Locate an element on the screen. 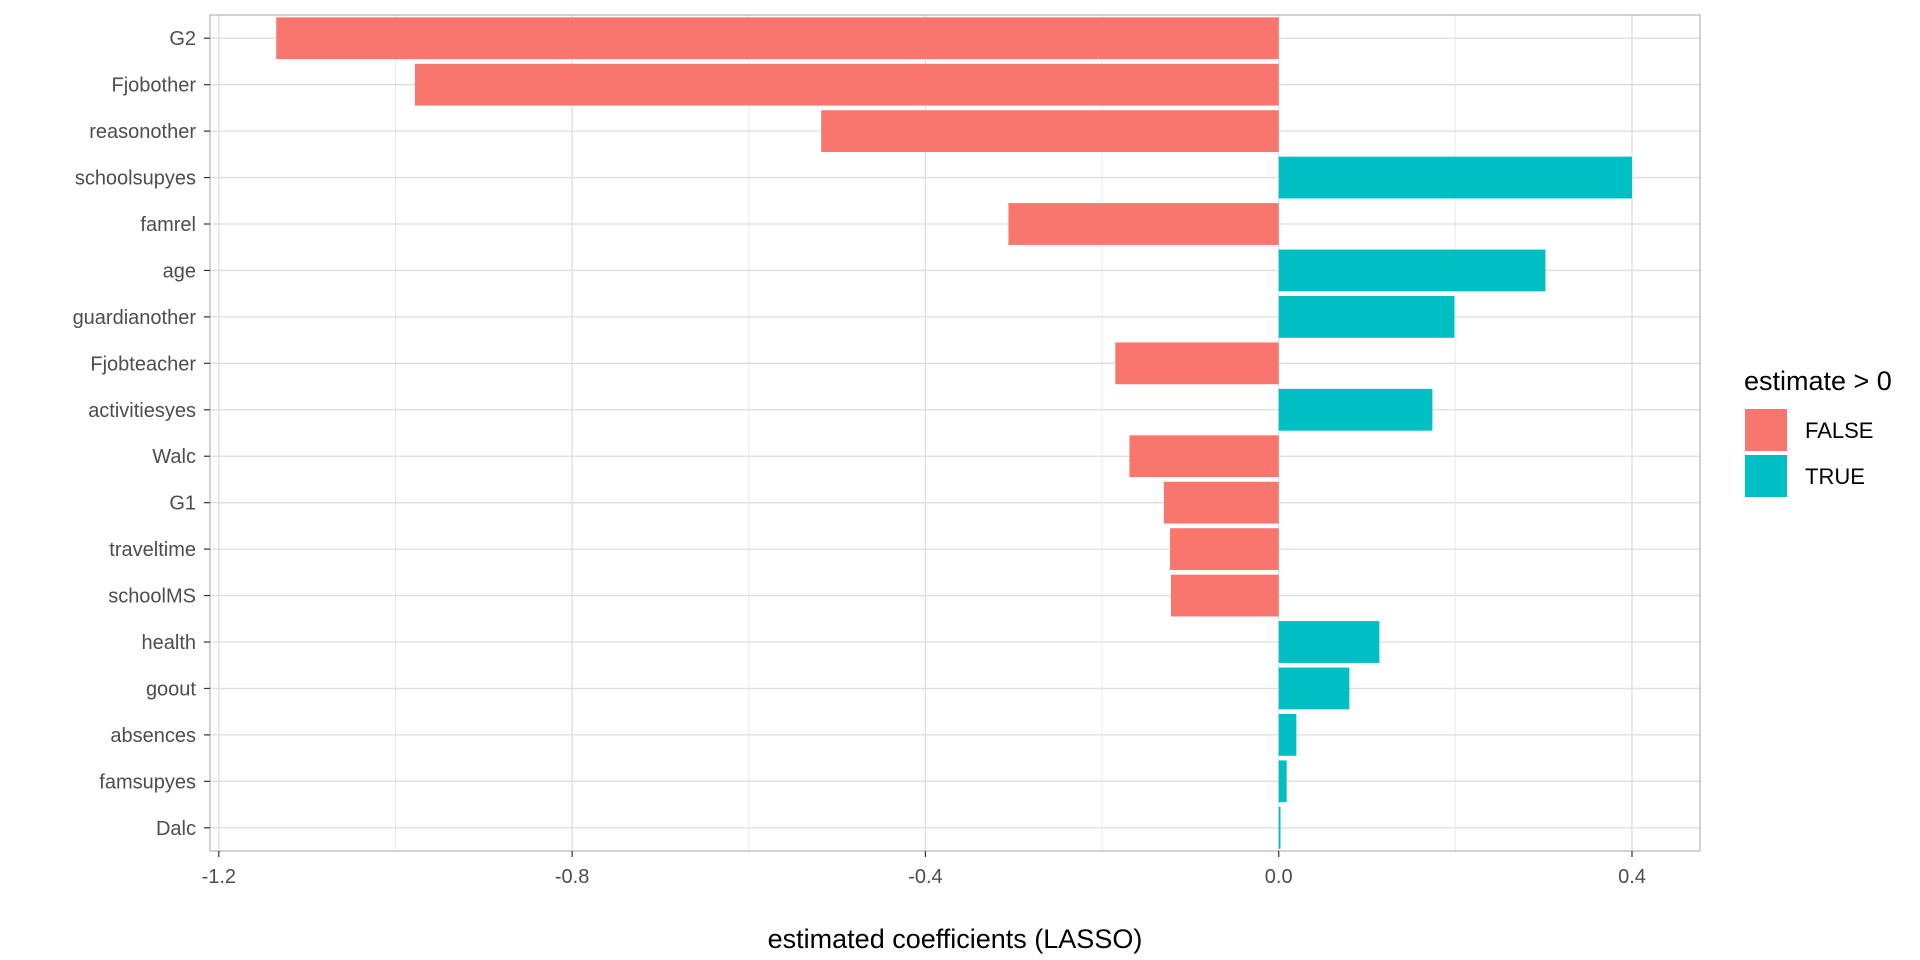  bar-Dalc is located at coordinates (1279, 827).